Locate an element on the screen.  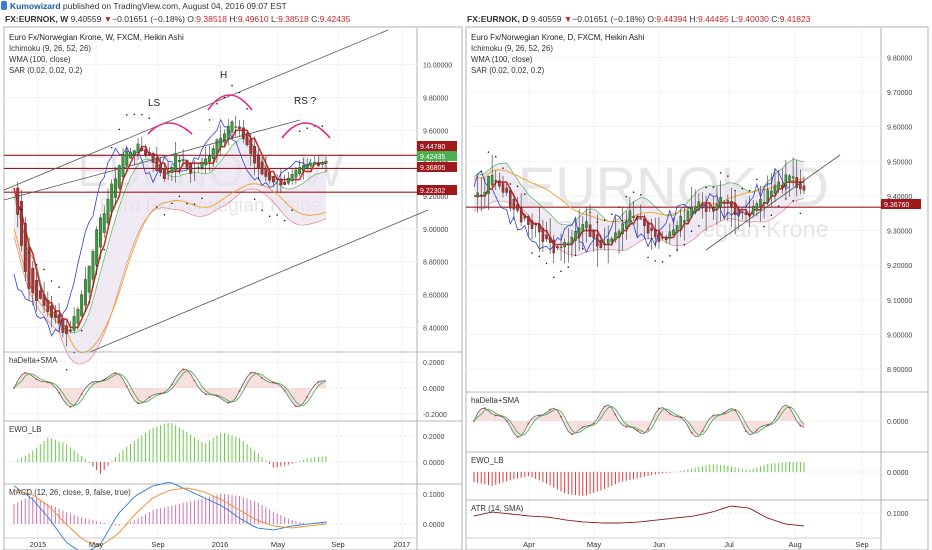
ohlc-value-l: 9.38518 is located at coordinates (294, 19).